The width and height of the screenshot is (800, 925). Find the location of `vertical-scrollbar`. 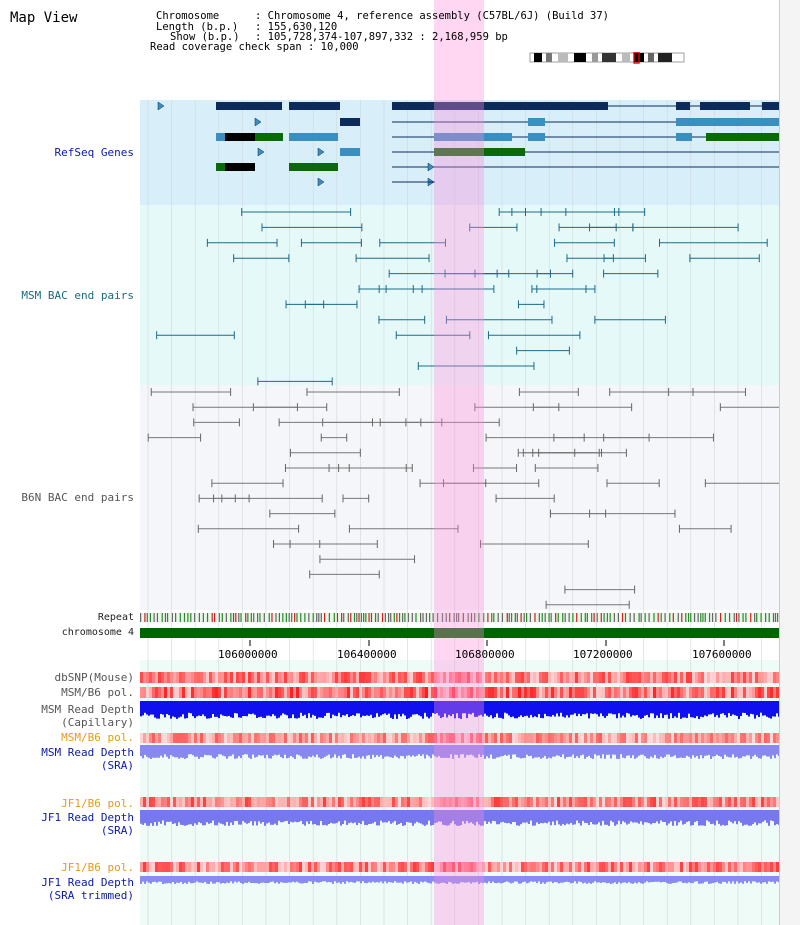

vertical-scrollbar is located at coordinates (789, 462).